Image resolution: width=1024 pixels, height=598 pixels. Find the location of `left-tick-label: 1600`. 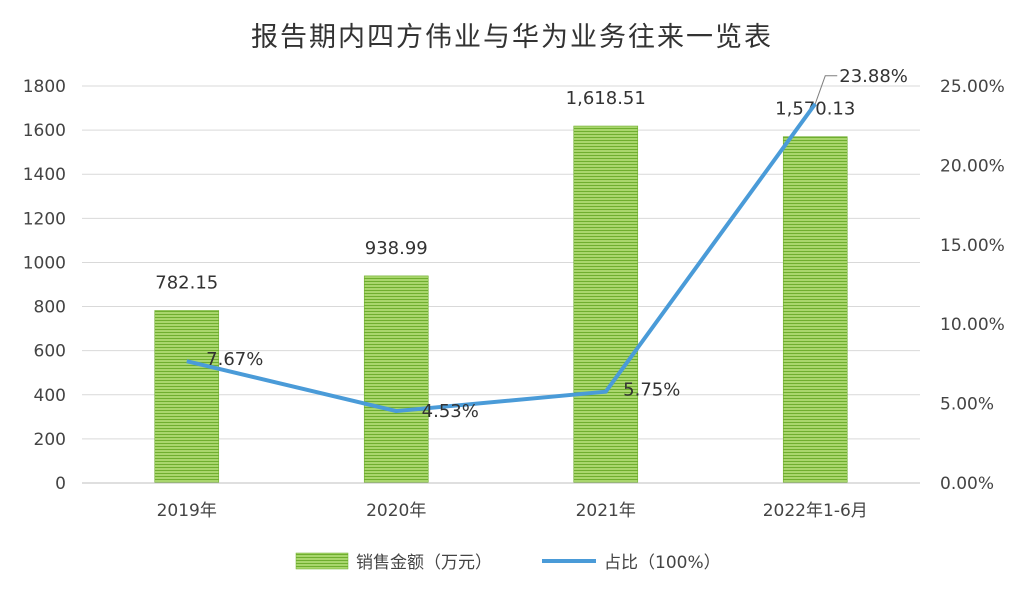

left-tick-label: 1600 is located at coordinates (44, 131).